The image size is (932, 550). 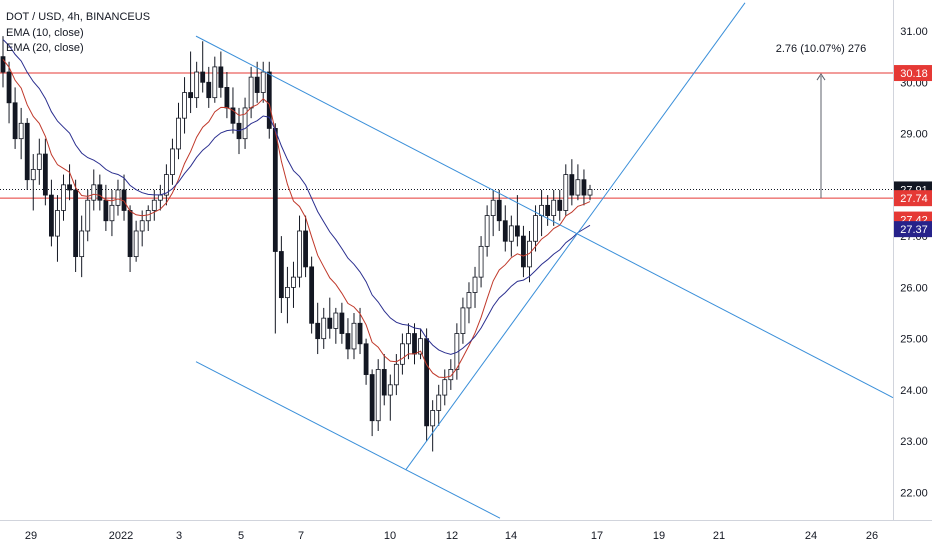 I want to click on price-tag-label: 27.74, so click(x=914, y=199).